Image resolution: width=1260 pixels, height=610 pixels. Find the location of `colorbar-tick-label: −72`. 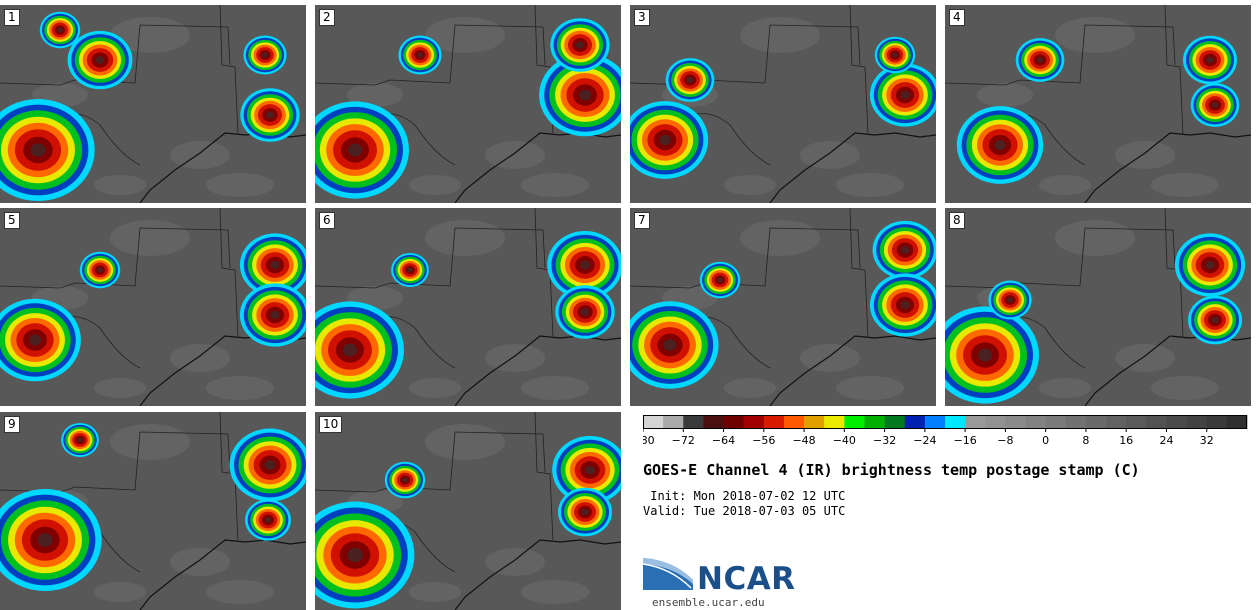

colorbar-tick-label: −72 is located at coordinates (683, 440).